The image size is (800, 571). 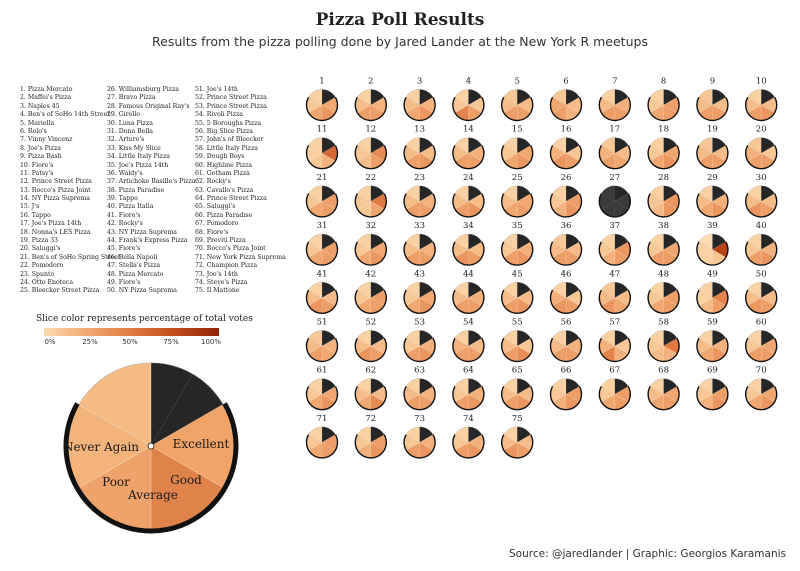 What do you see at coordinates (226, 266) in the screenshot?
I see `place-list-item: 72. Champion Pizza` at bounding box center [226, 266].